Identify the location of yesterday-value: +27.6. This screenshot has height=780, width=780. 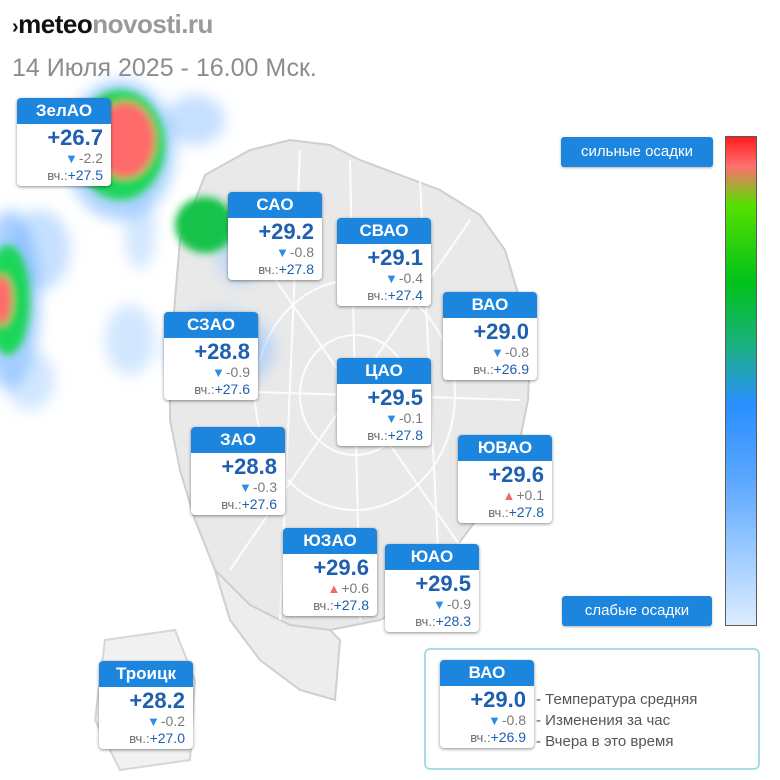
(232, 389).